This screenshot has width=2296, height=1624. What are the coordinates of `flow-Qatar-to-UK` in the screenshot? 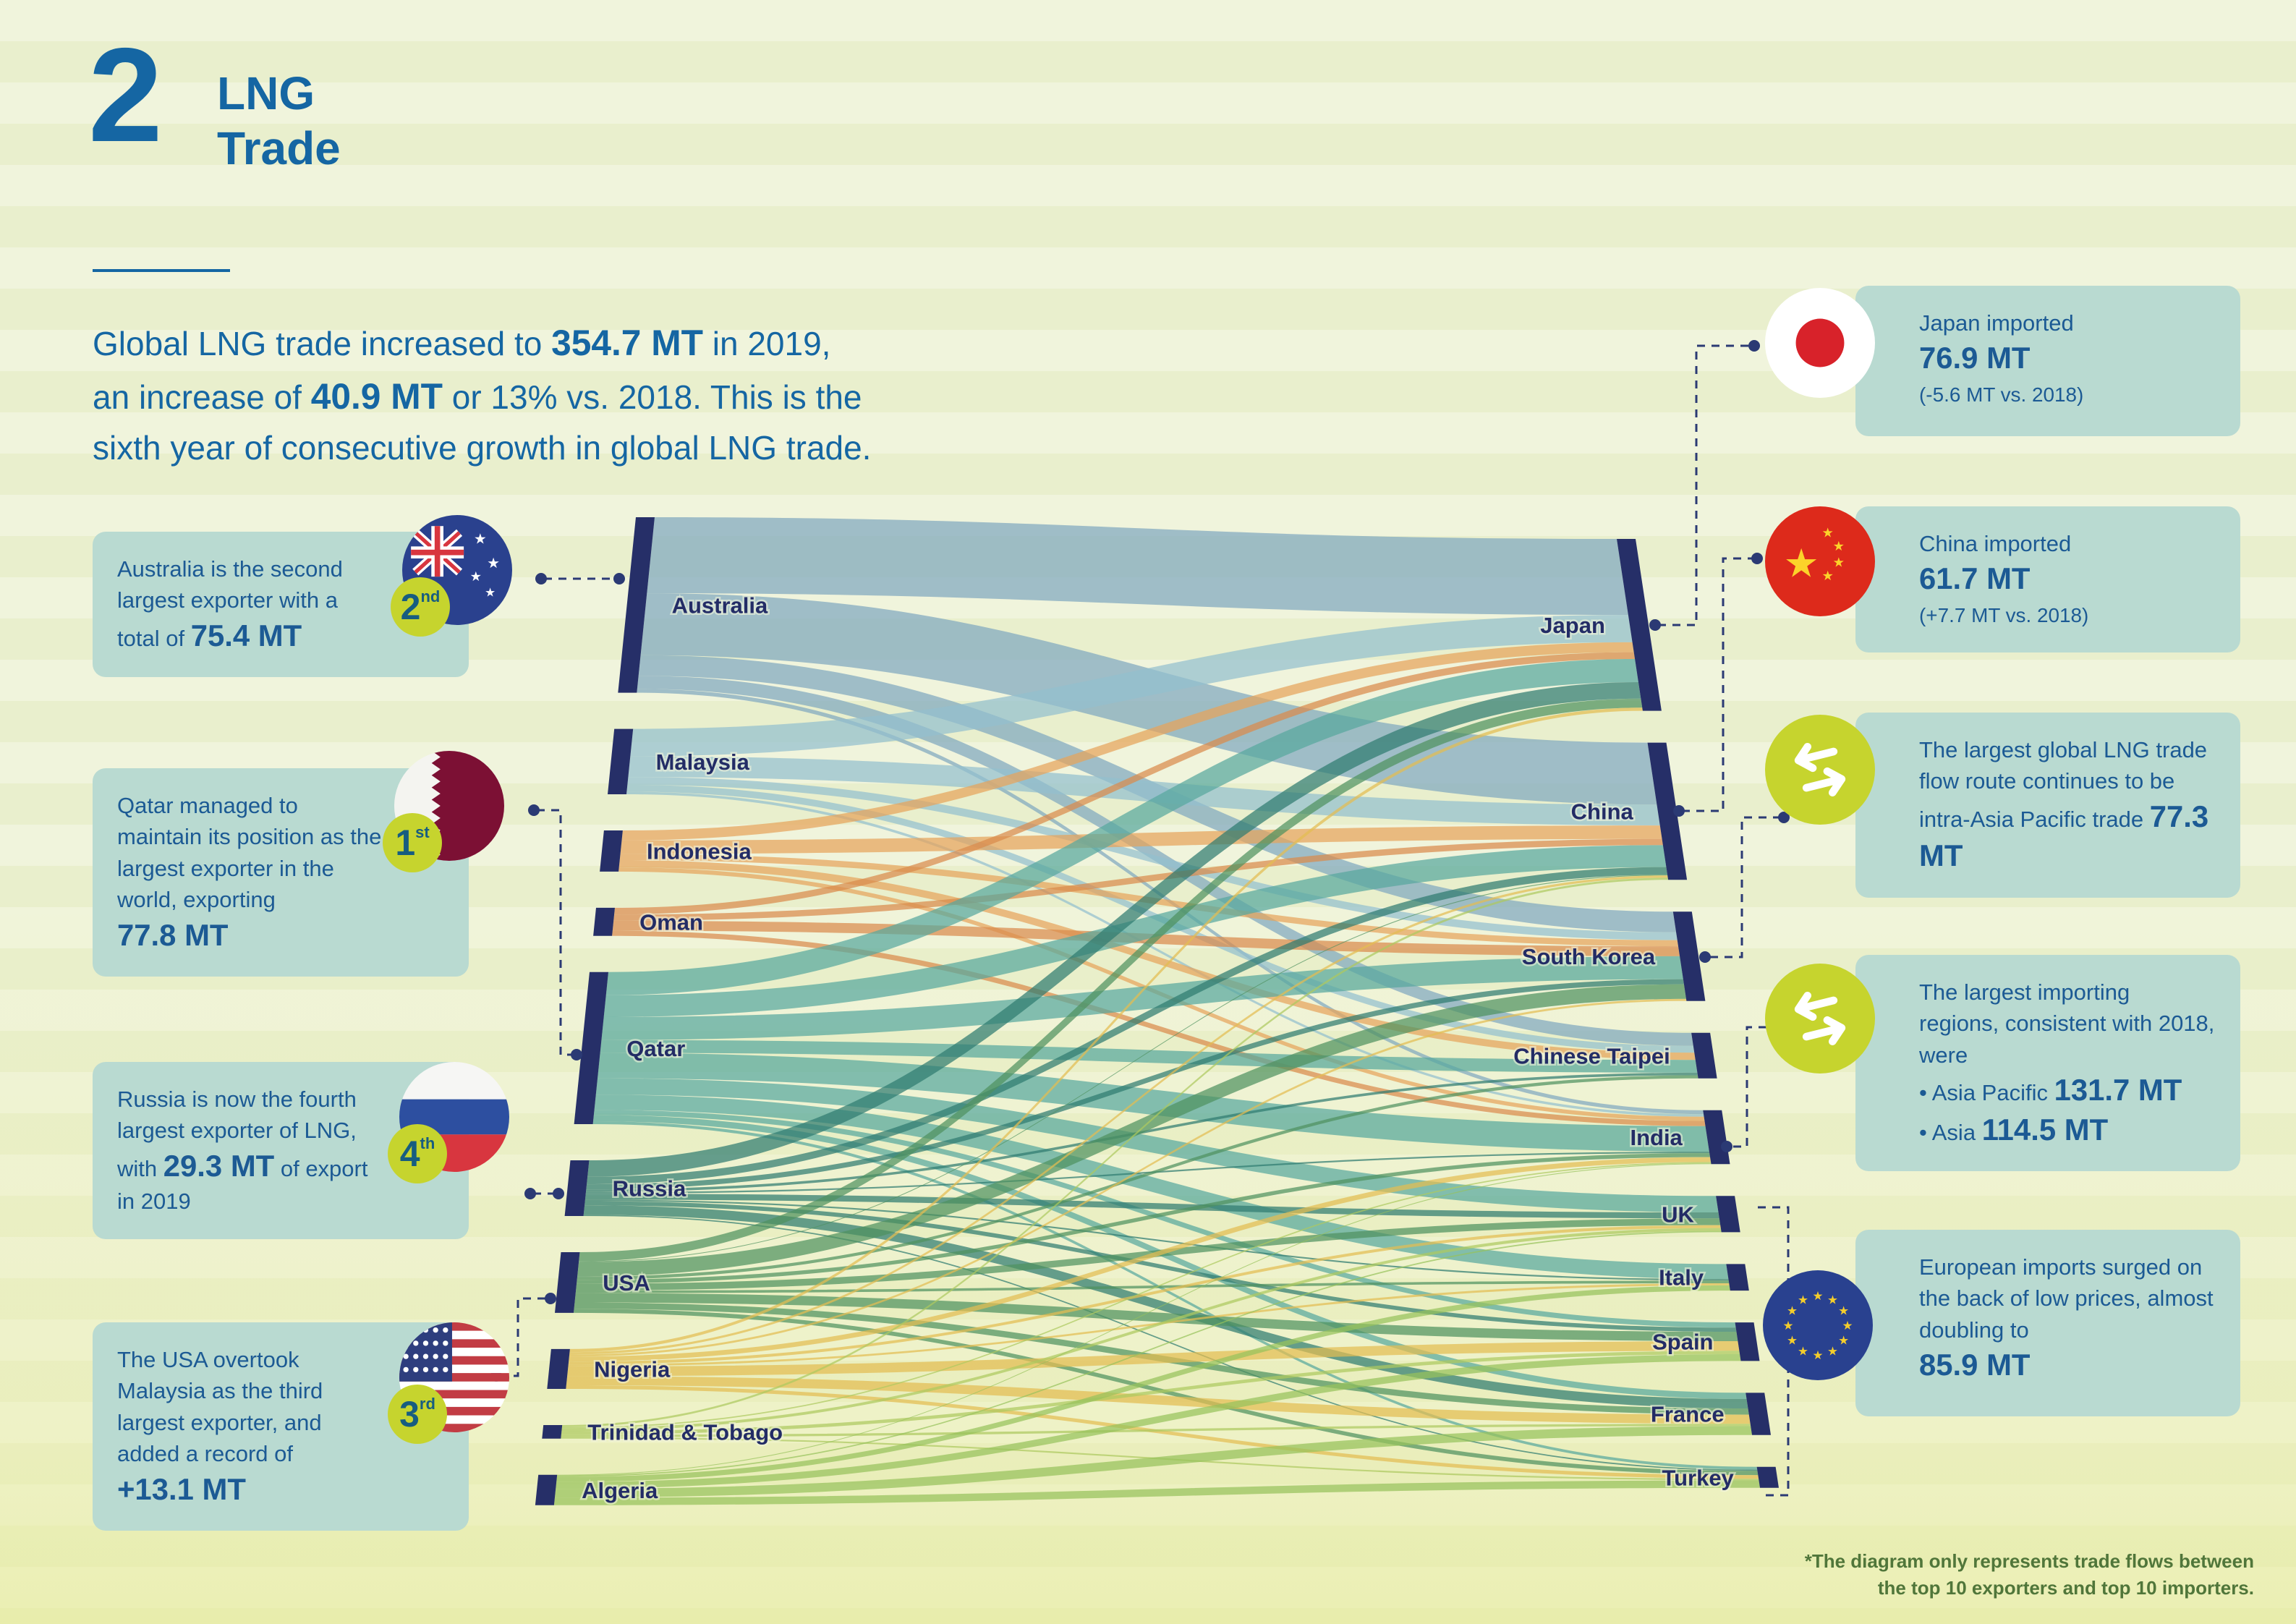 It's located at (1157, 1145).